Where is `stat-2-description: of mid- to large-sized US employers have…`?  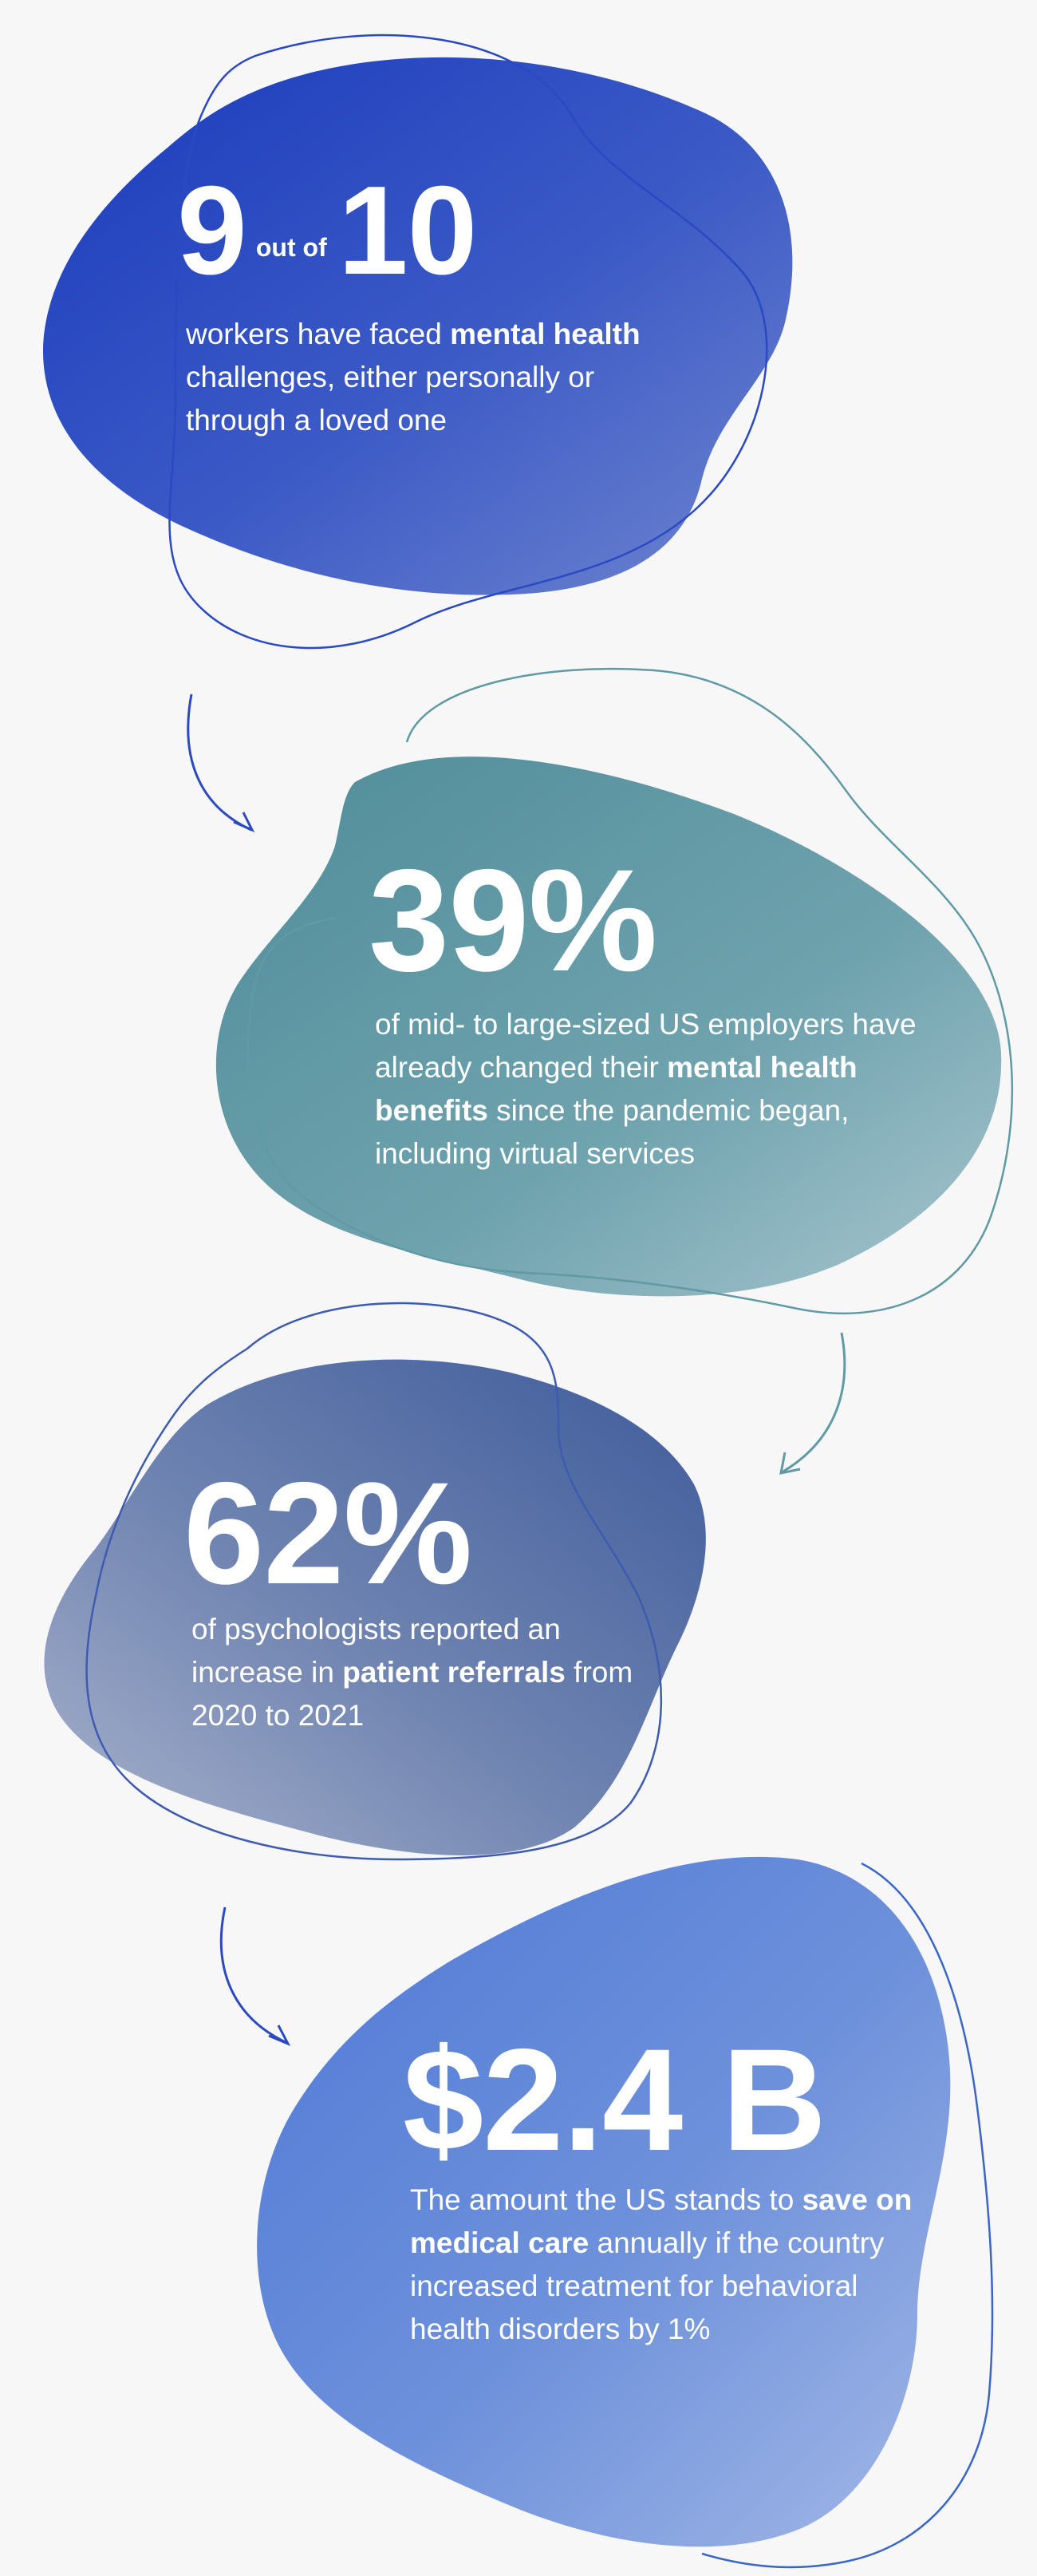 stat-2-description: of mid- to large-sized US employers have… is located at coordinates (646, 1089).